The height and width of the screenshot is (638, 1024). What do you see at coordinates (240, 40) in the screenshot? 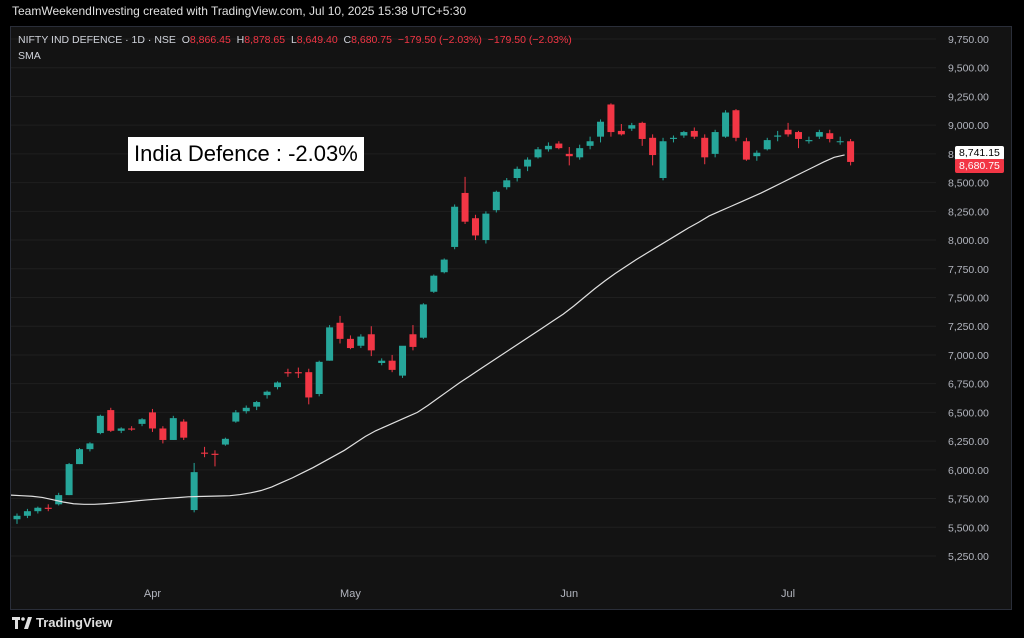
I see `legend-high-label: H` at bounding box center [240, 40].